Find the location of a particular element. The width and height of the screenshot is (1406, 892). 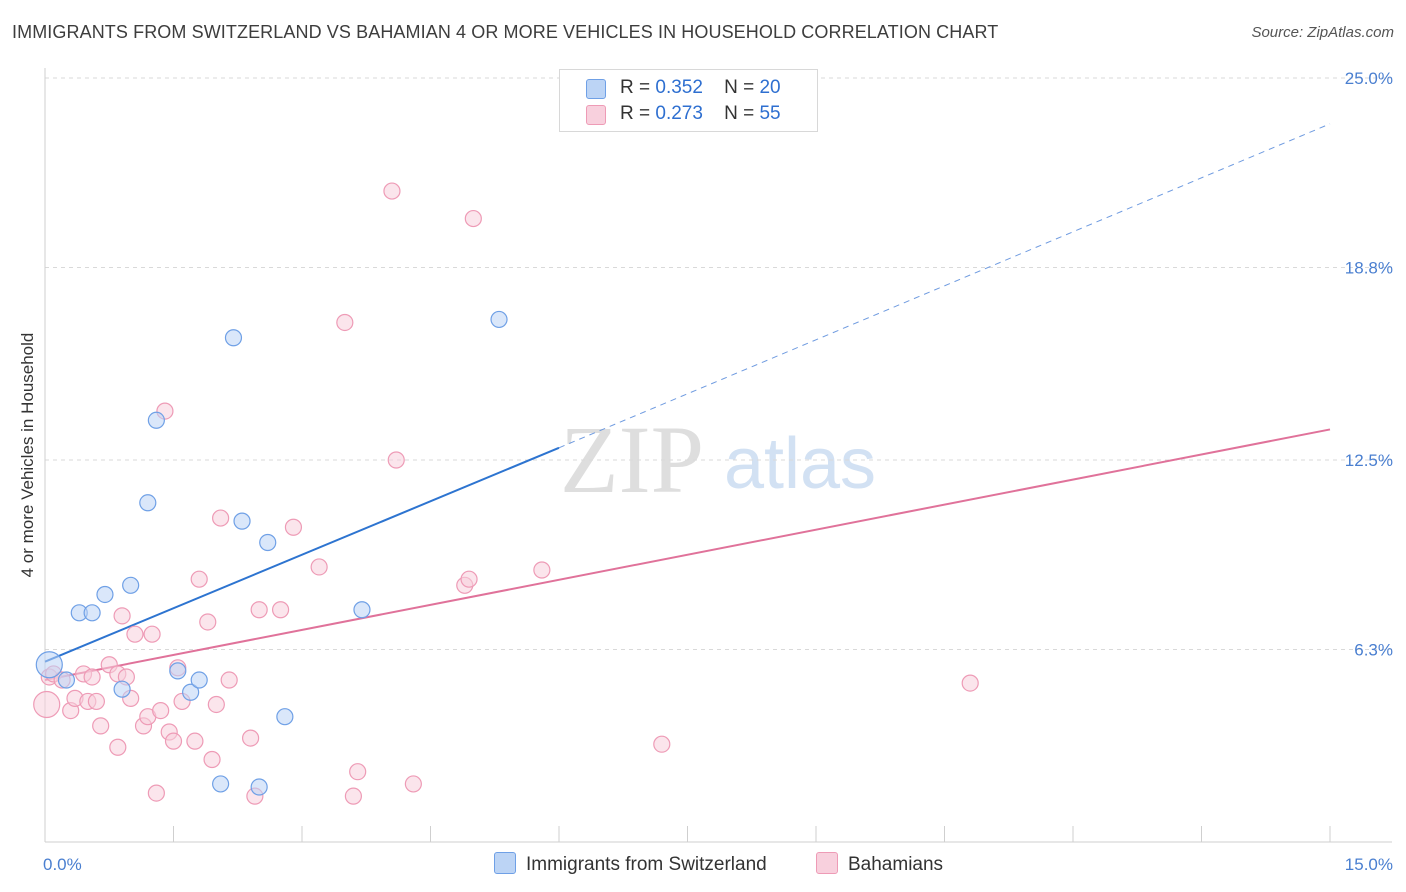

series-label-switzerland: Immigrants from Switzerland is located at coordinates (646, 864).